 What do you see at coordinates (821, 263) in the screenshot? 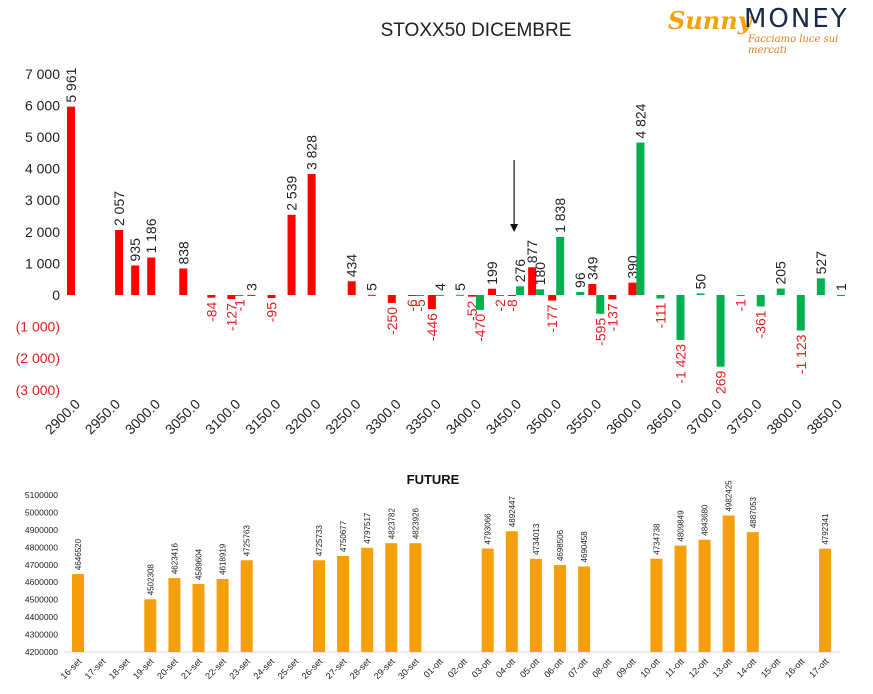
I see `data-label: 527` at bounding box center [821, 263].